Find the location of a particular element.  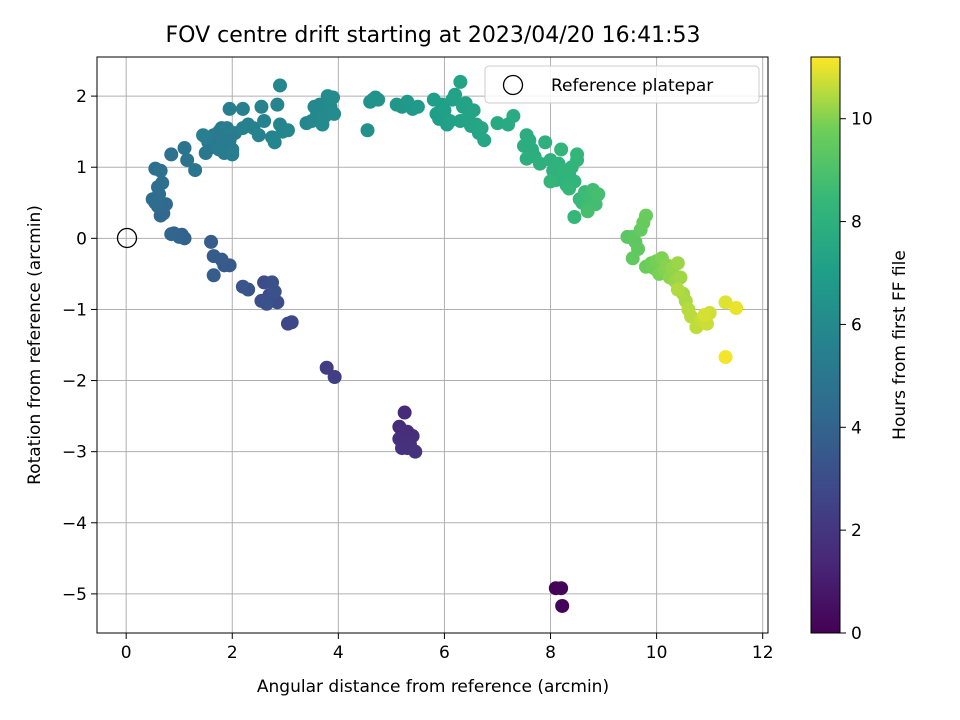

colorbar-tick-label: 8 is located at coordinates (856, 223).